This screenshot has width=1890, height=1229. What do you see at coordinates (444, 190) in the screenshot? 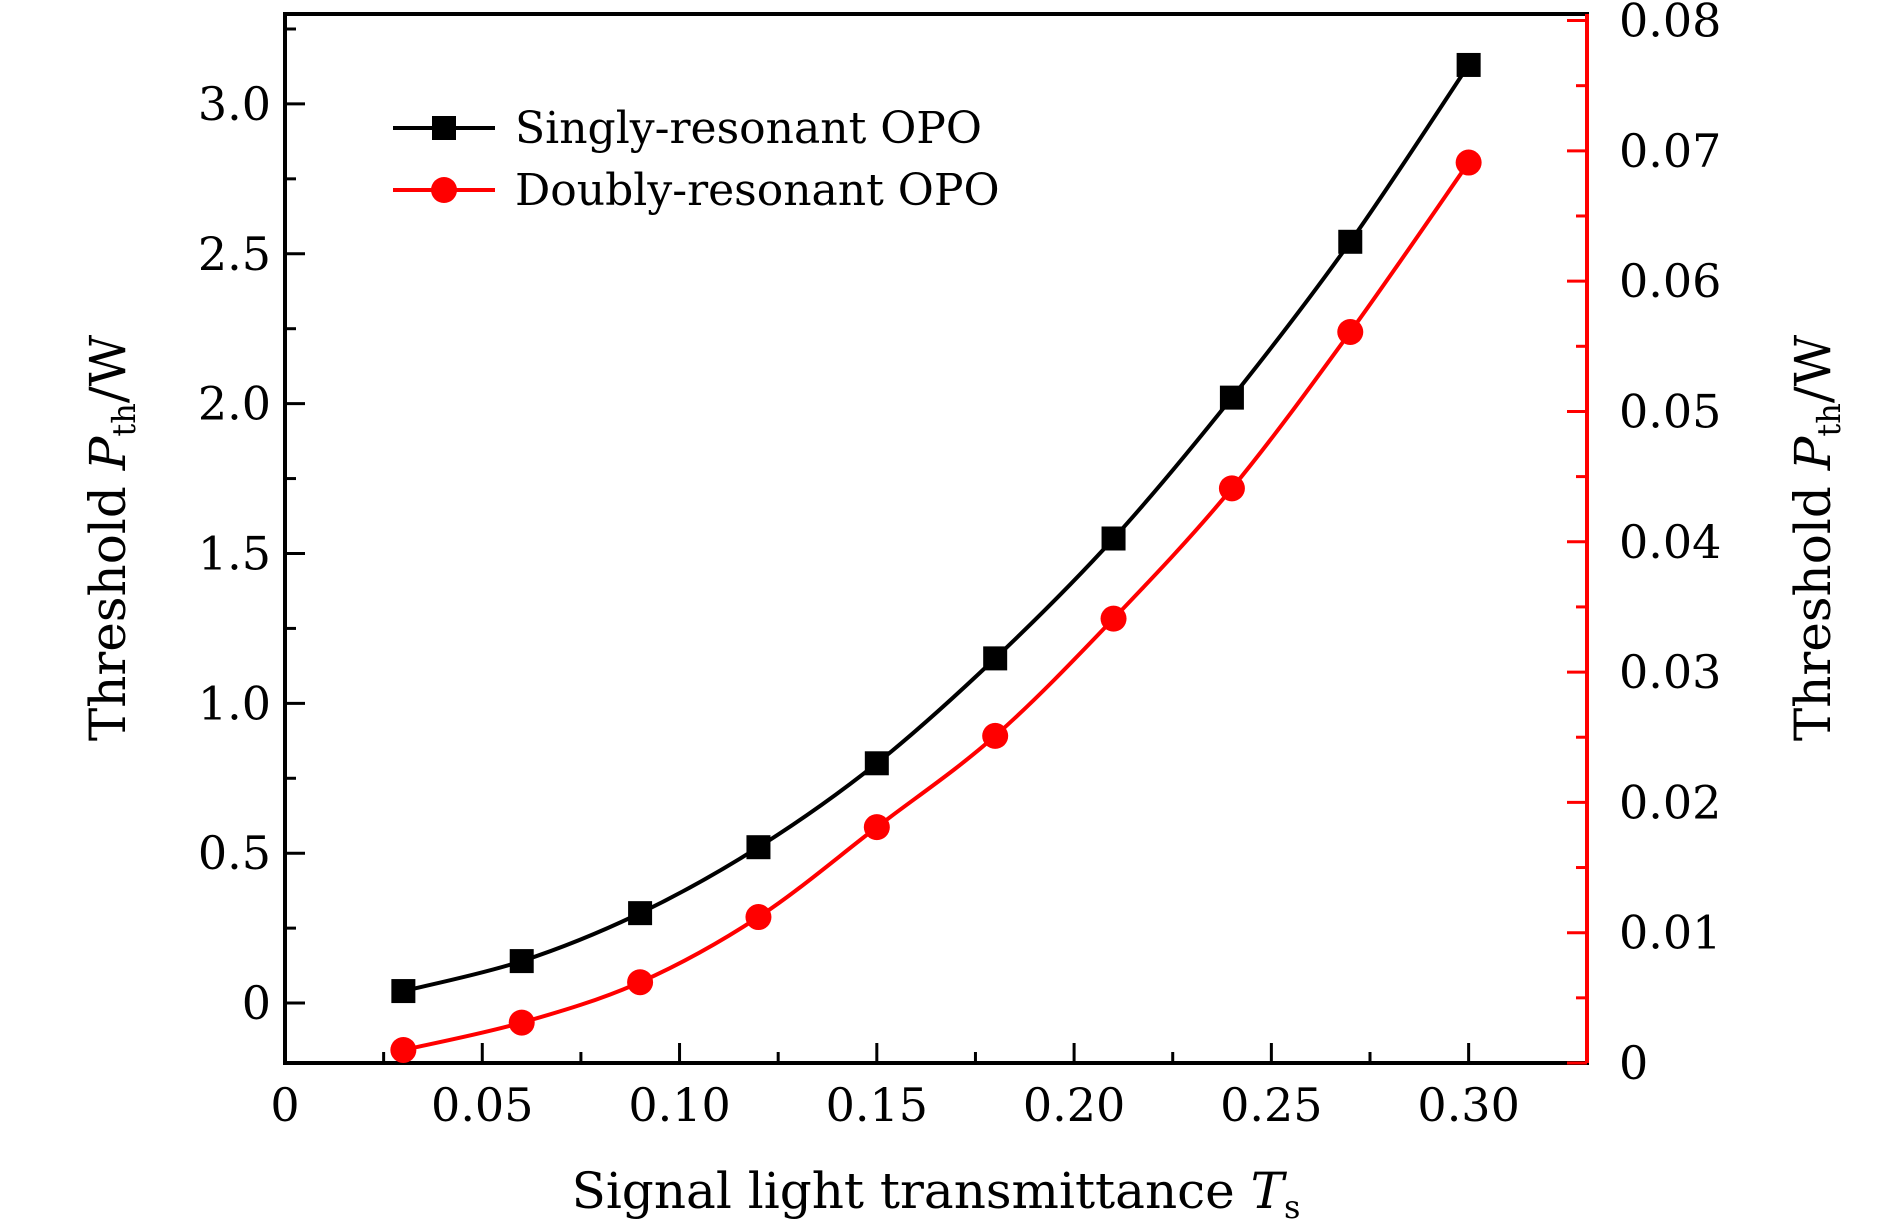
I see `legend-marker-circle` at bounding box center [444, 190].